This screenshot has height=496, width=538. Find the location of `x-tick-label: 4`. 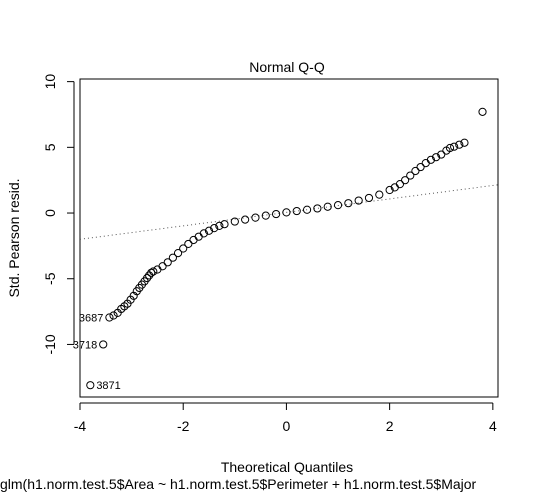

x-tick-label: 4 is located at coordinates (493, 426).